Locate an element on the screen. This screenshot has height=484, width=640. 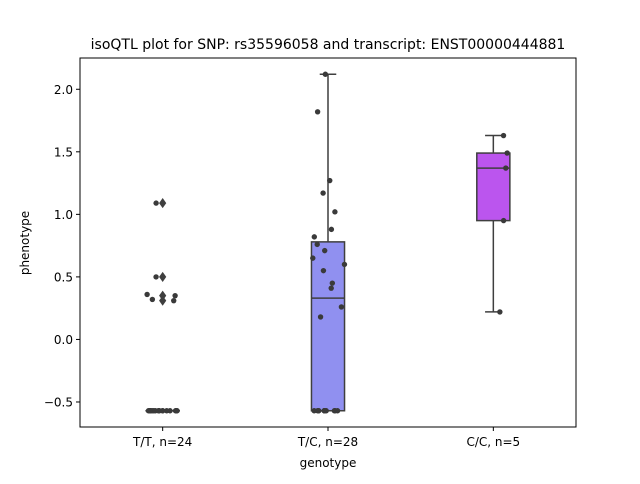
y-tick-label: 0.5 is located at coordinates (63, 277).